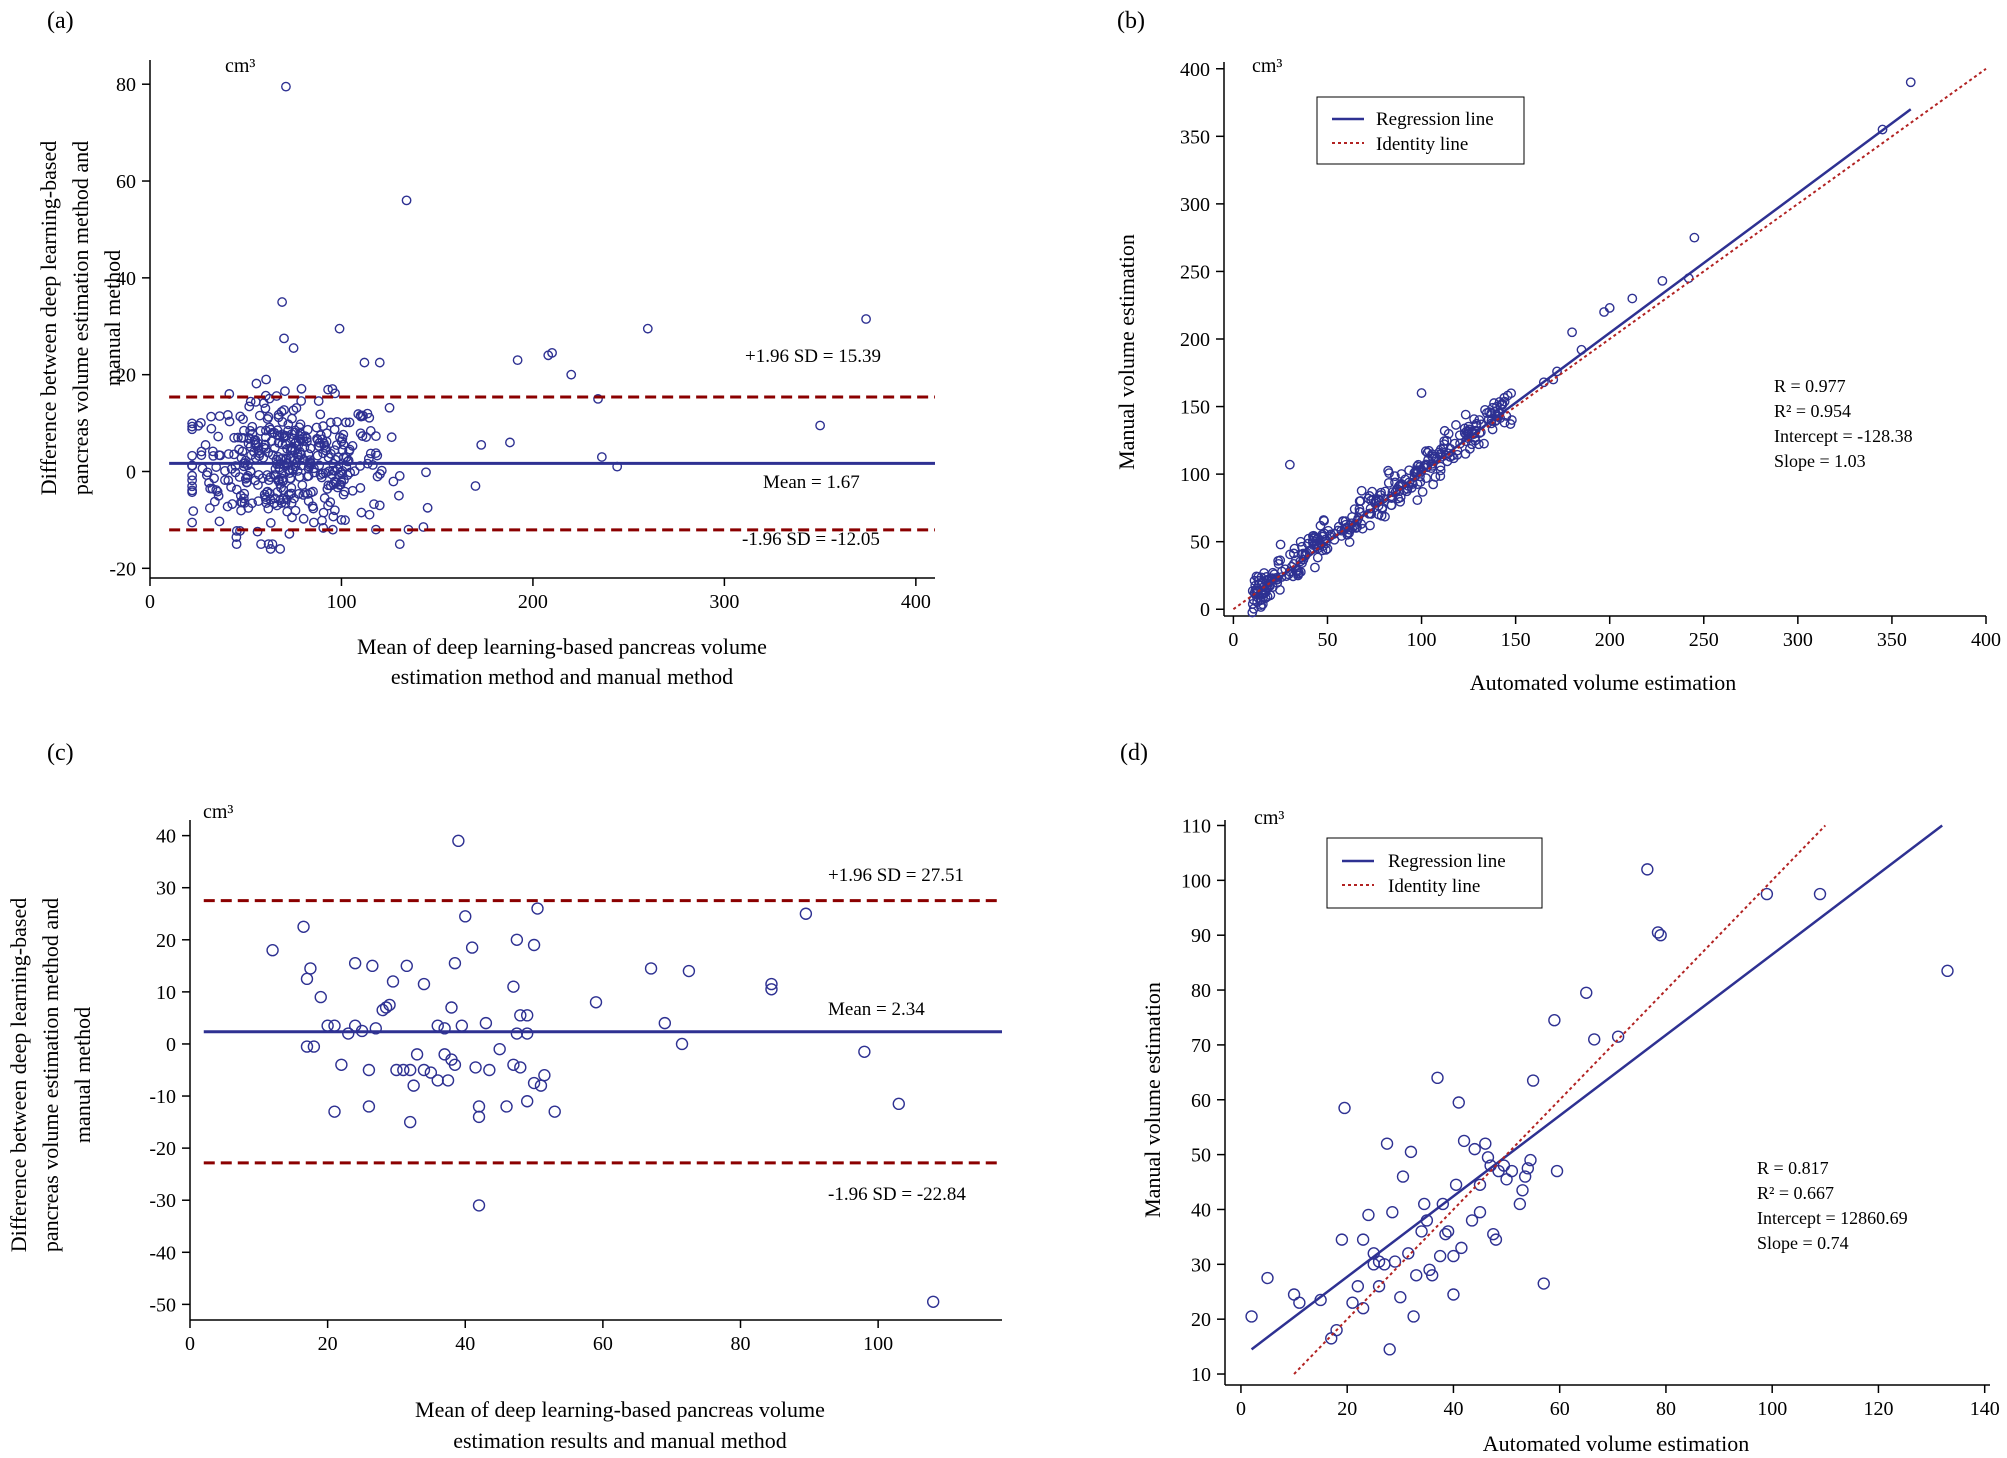 The width and height of the screenshot is (2007, 1458). What do you see at coordinates (811, 482) in the screenshot?
I see `panel-a-mean-label: Mean = 1.67` at bounding box center [811, 482].